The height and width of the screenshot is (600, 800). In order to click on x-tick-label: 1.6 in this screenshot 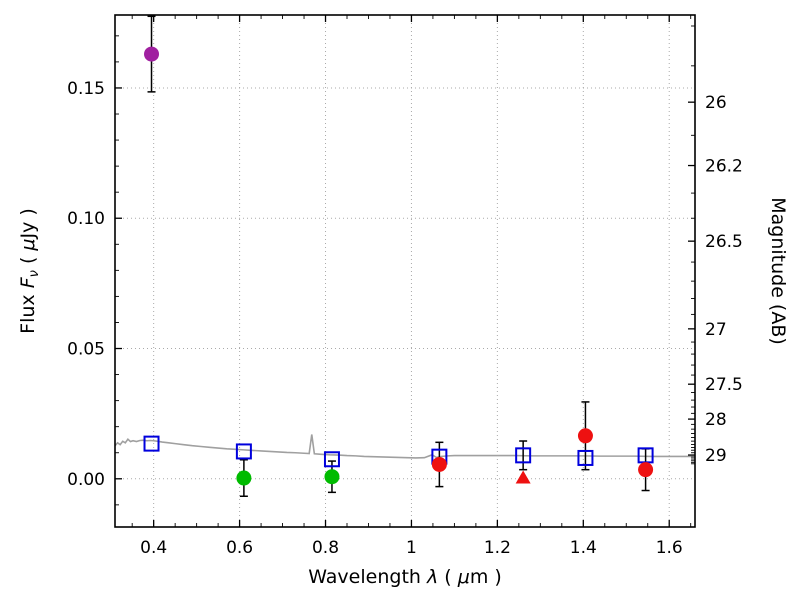, I will do `click(669, 548)`.